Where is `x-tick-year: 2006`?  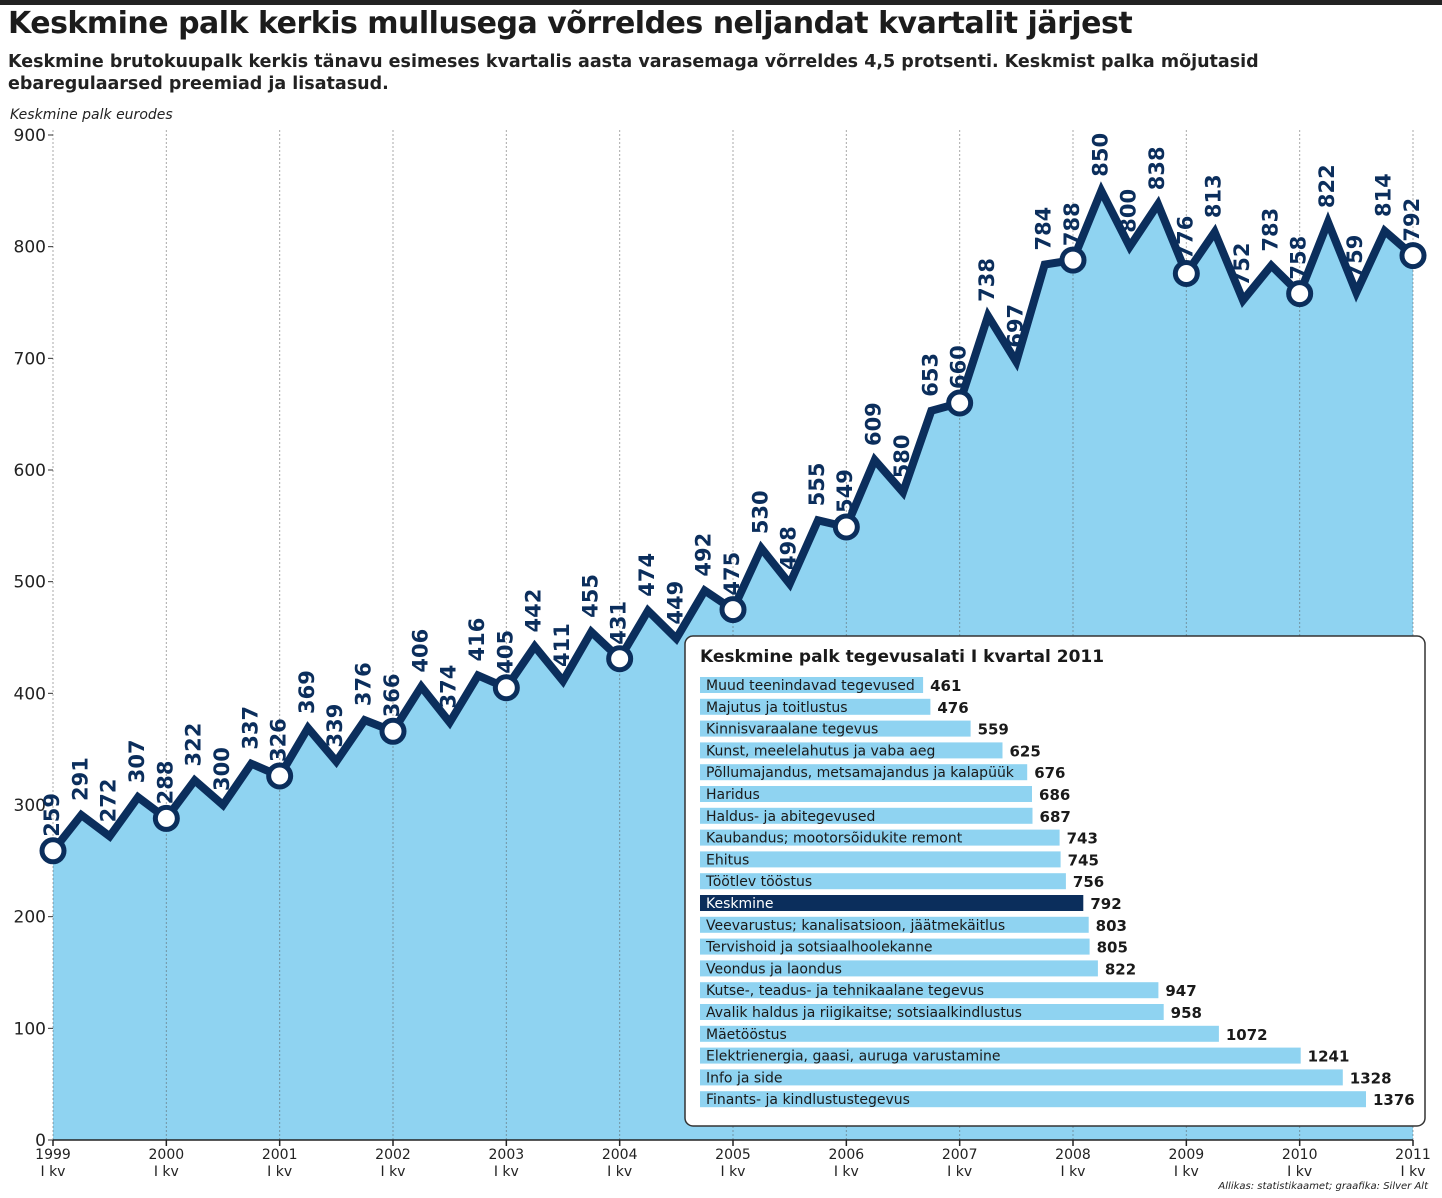 x-tick-year: 2006 is located at coordinates (847, 1155).